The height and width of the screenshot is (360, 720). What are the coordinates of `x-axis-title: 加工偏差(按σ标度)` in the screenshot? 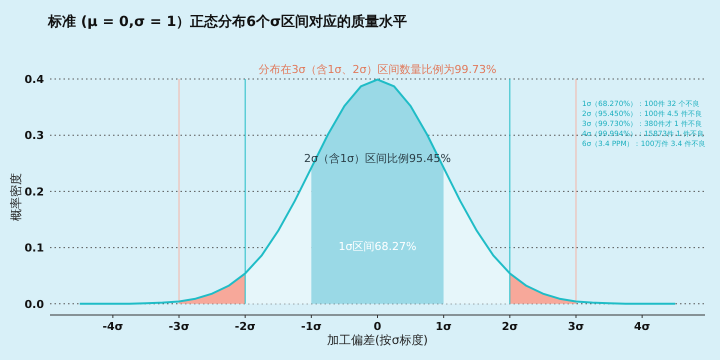 It's located at (377, 340).